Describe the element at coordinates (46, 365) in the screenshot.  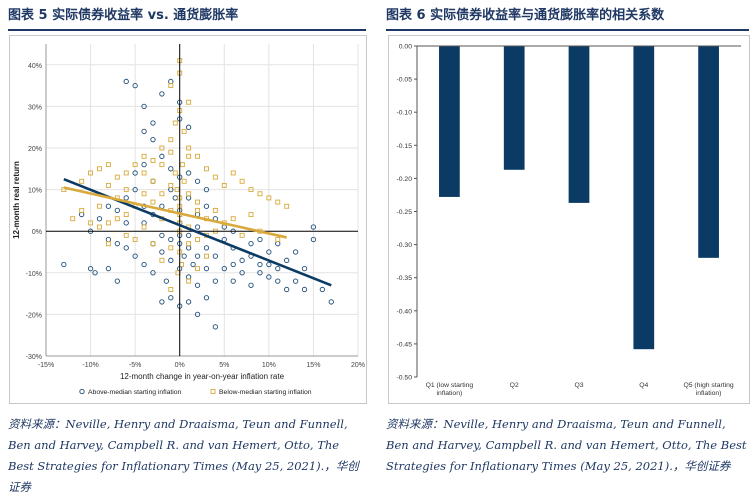
I see `x-tick-label: -15%` at that location.